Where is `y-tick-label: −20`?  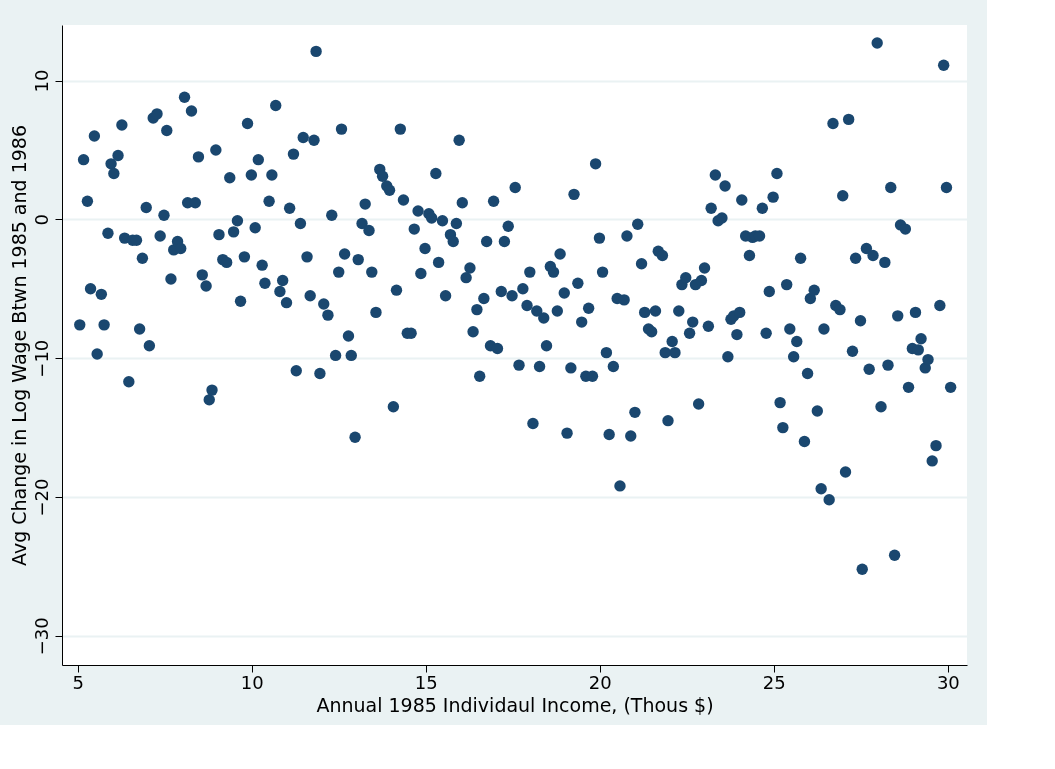 y-tick-label: −20 is located at coordinates (41, 497).